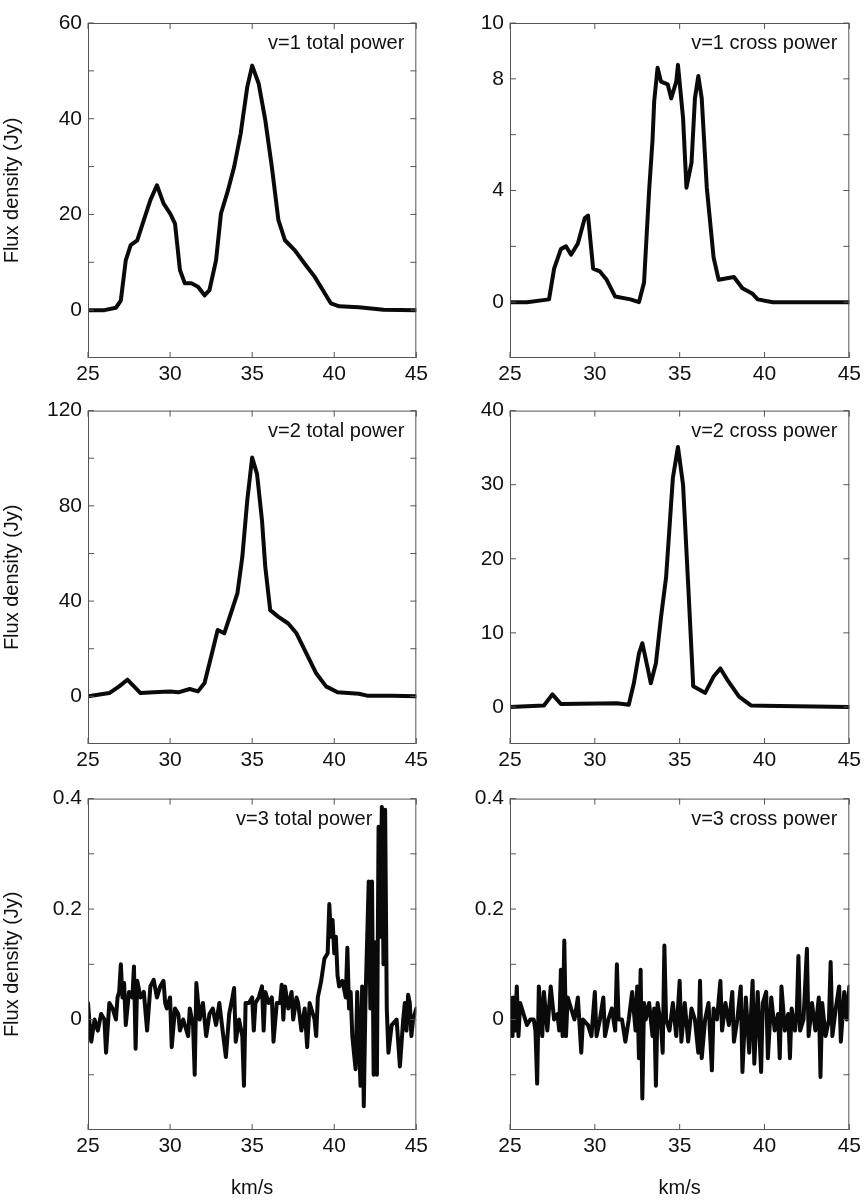 The image size is (865, 1202). Describe the element at coordinates (64, 409) in the screenshot. I see `y-tick-label: 120` at that location.